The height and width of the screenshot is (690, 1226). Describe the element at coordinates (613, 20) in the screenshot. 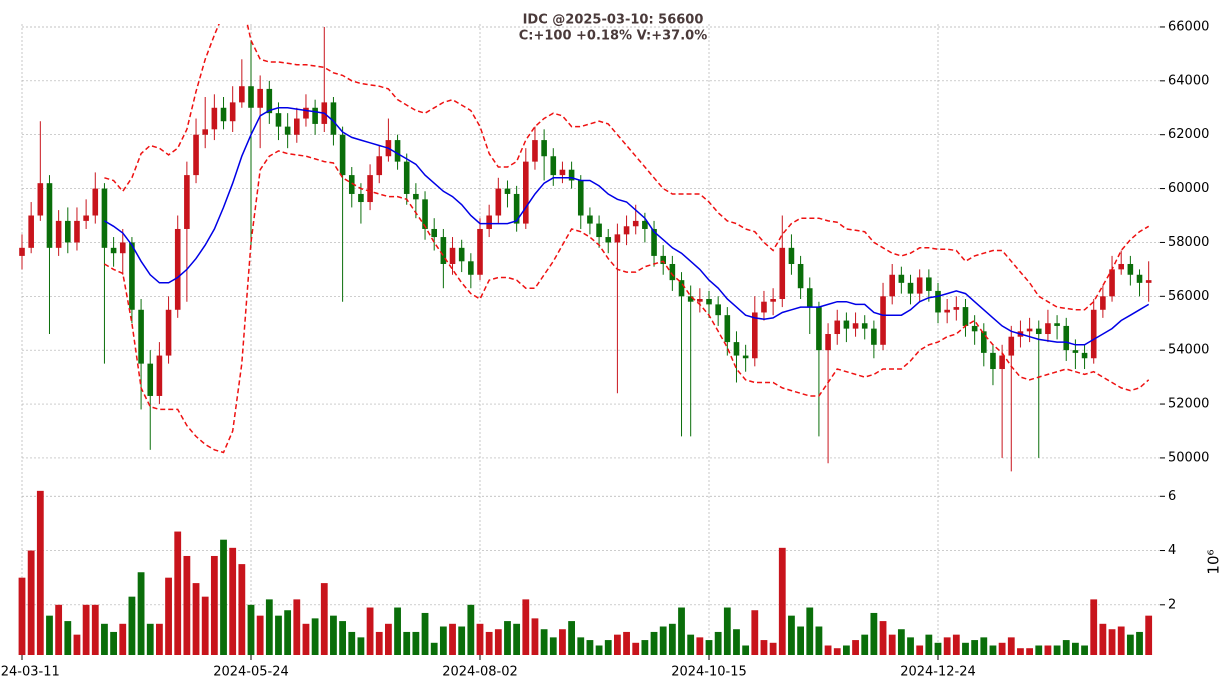

I see `chart-title: IDC @2025-03-10: 56600` at that location.